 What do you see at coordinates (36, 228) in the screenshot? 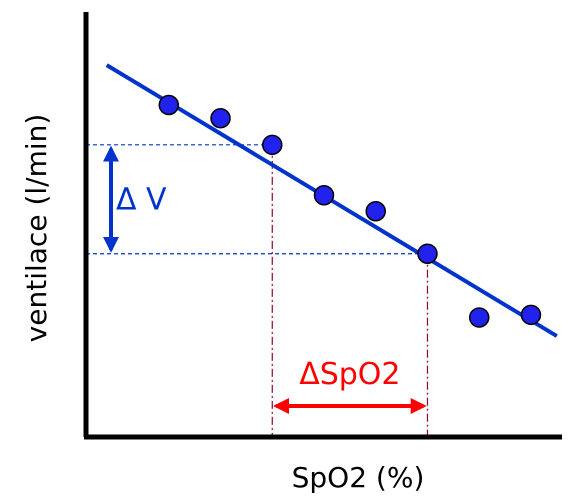
I see `y-axis-label: ventilace (l/min)` at bounding box center [36, 228].